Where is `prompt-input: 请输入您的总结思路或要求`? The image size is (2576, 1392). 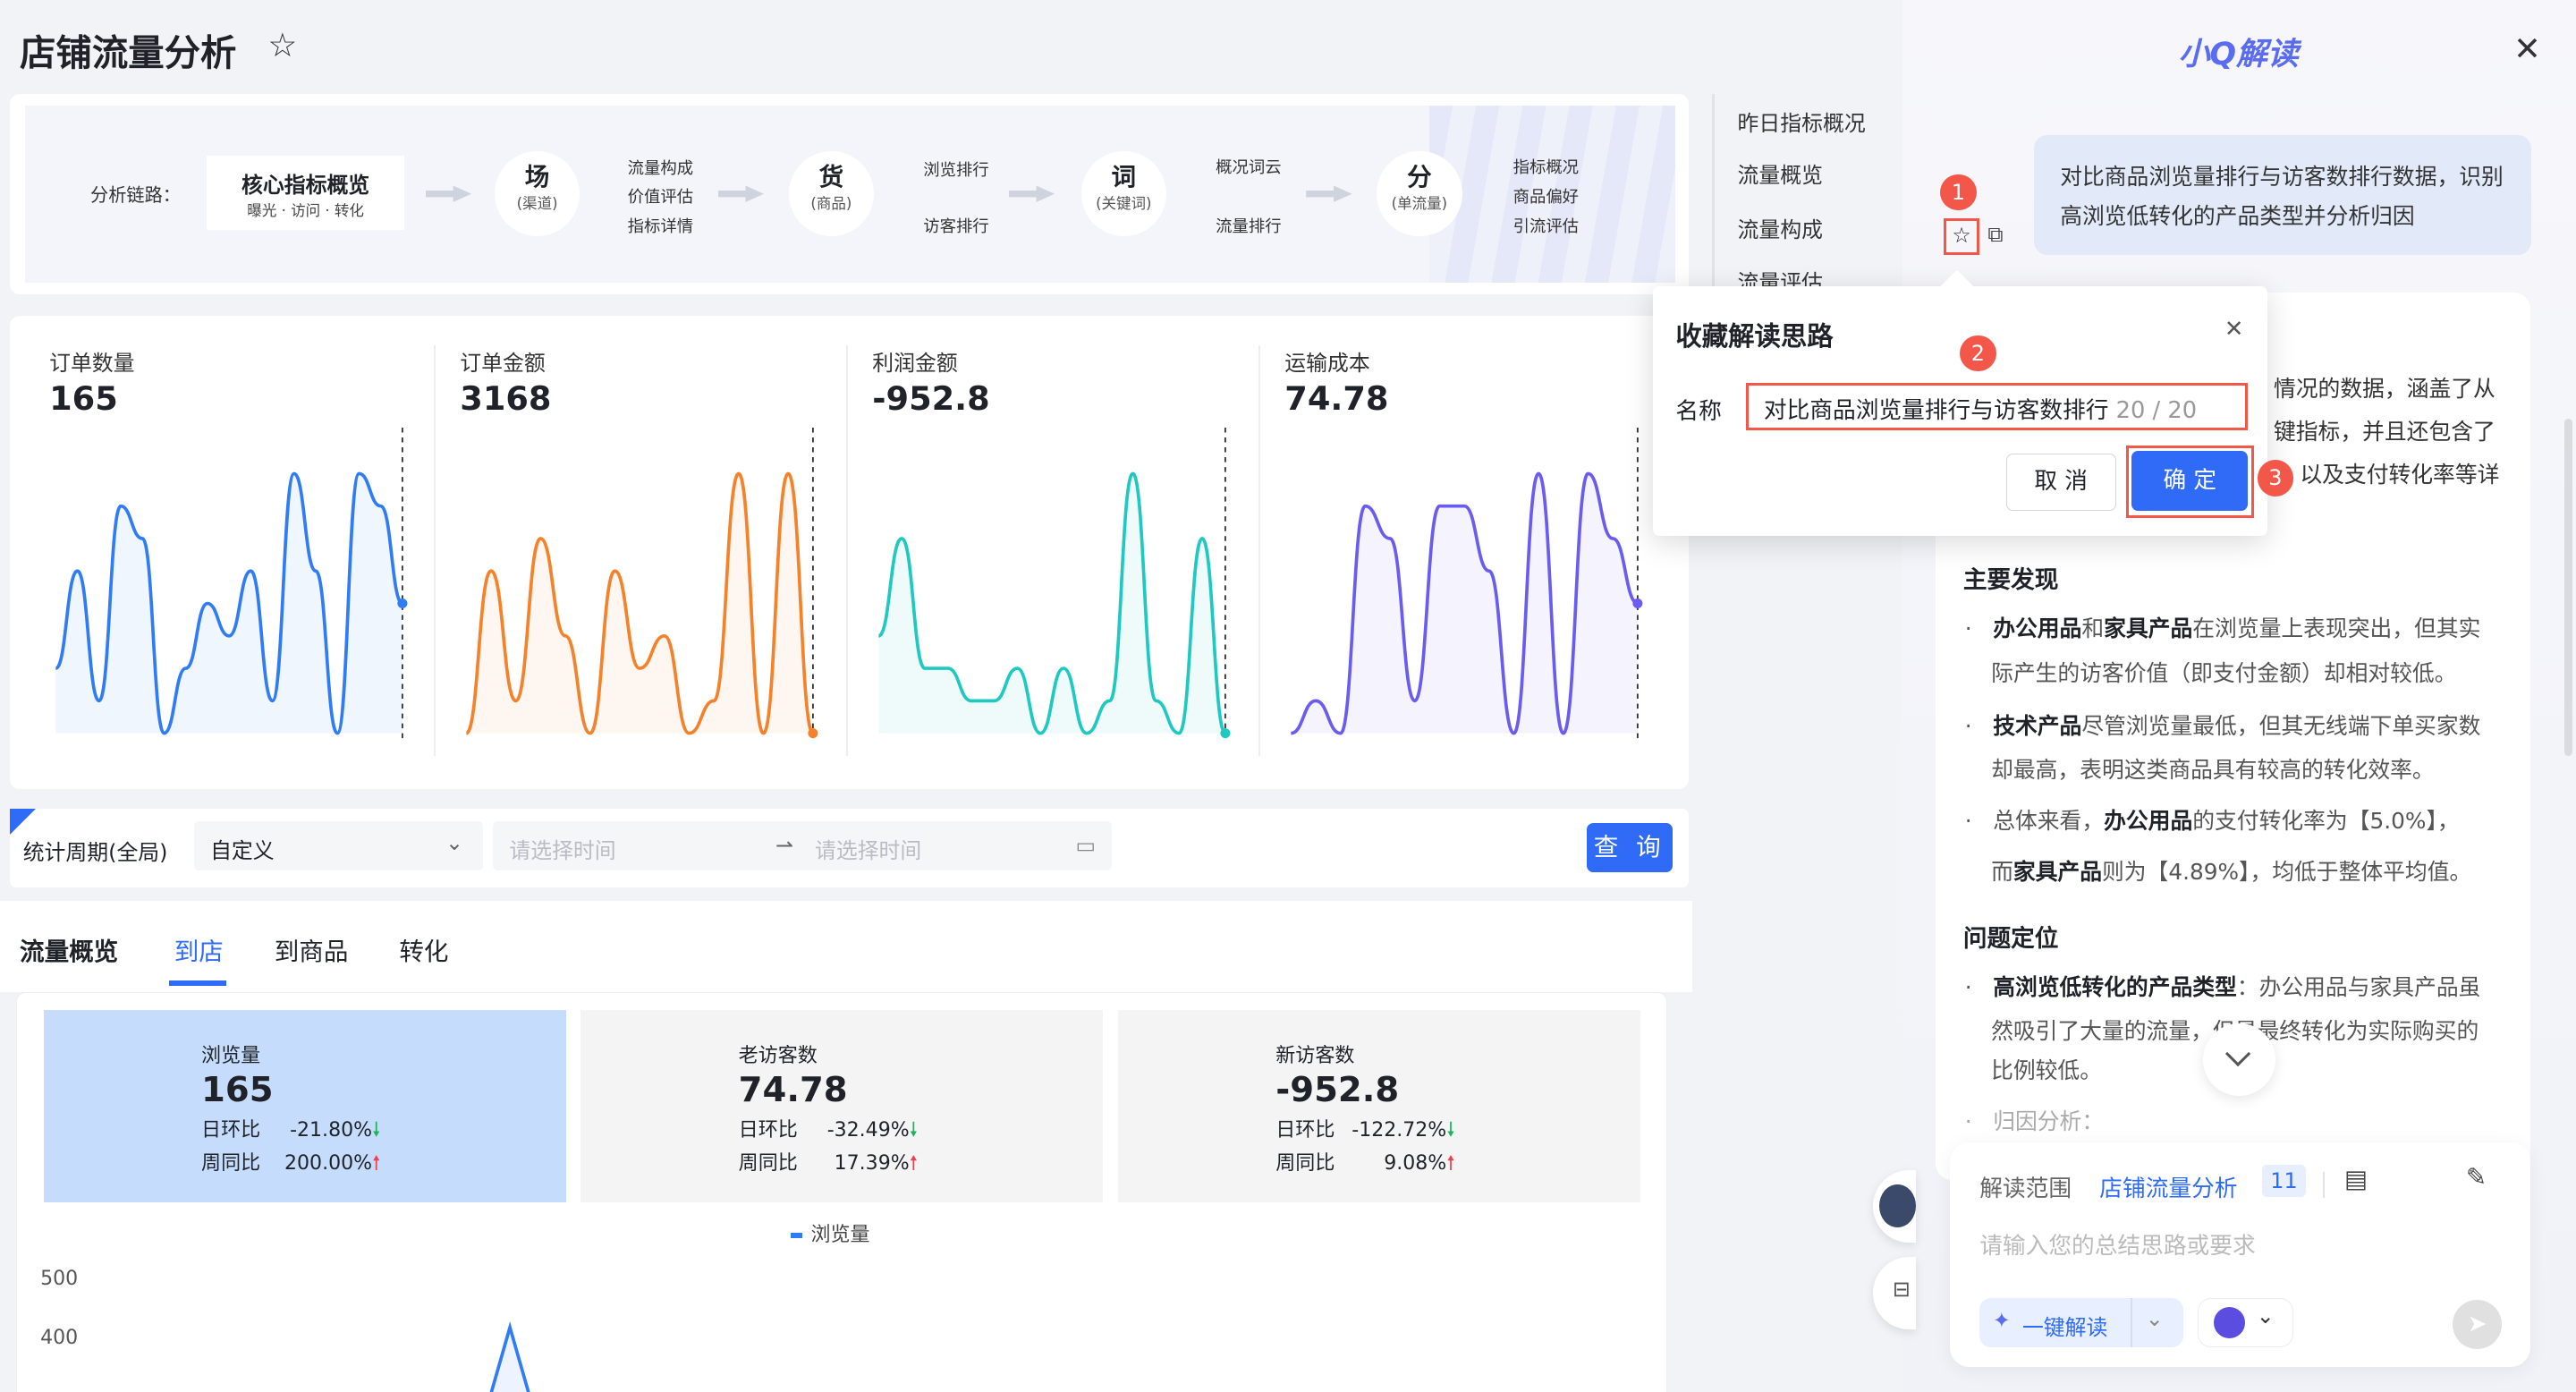
prompt-input: 请输入您的总结思路或要求 is located at coordinates (2117, 1246).